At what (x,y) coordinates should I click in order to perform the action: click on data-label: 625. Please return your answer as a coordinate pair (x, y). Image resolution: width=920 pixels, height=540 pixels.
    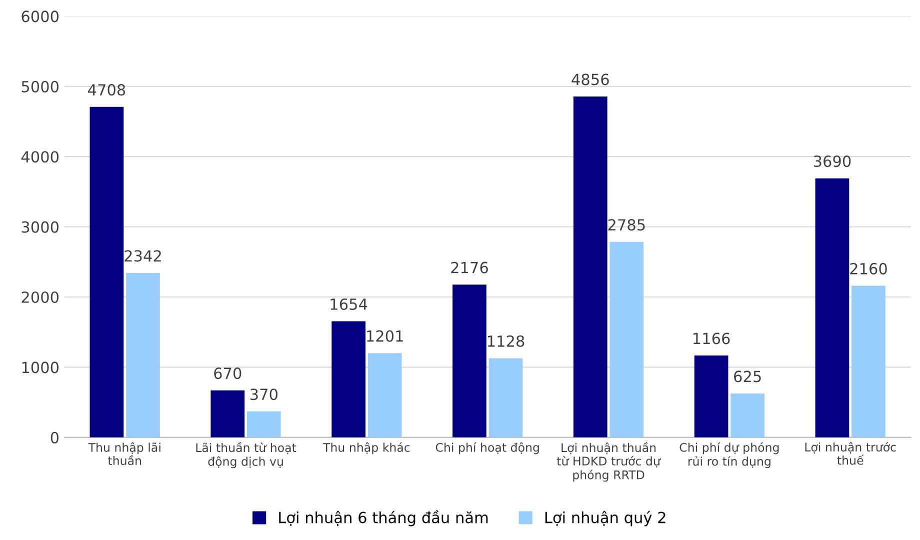
    Looking at the image, I should click on (747, 376).